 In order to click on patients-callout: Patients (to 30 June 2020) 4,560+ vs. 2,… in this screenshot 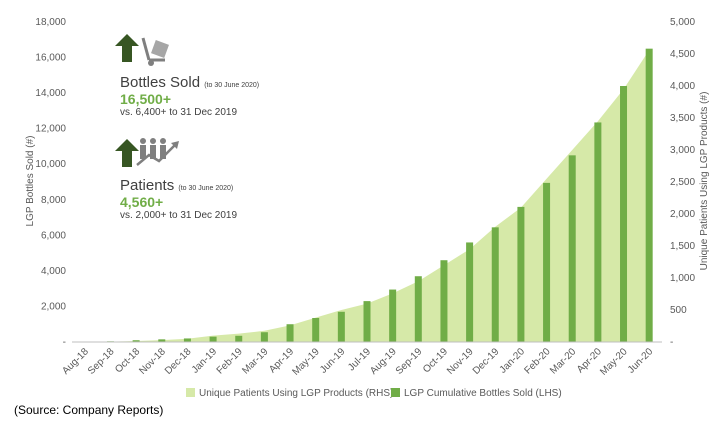, I will do `click(178, 199)`.